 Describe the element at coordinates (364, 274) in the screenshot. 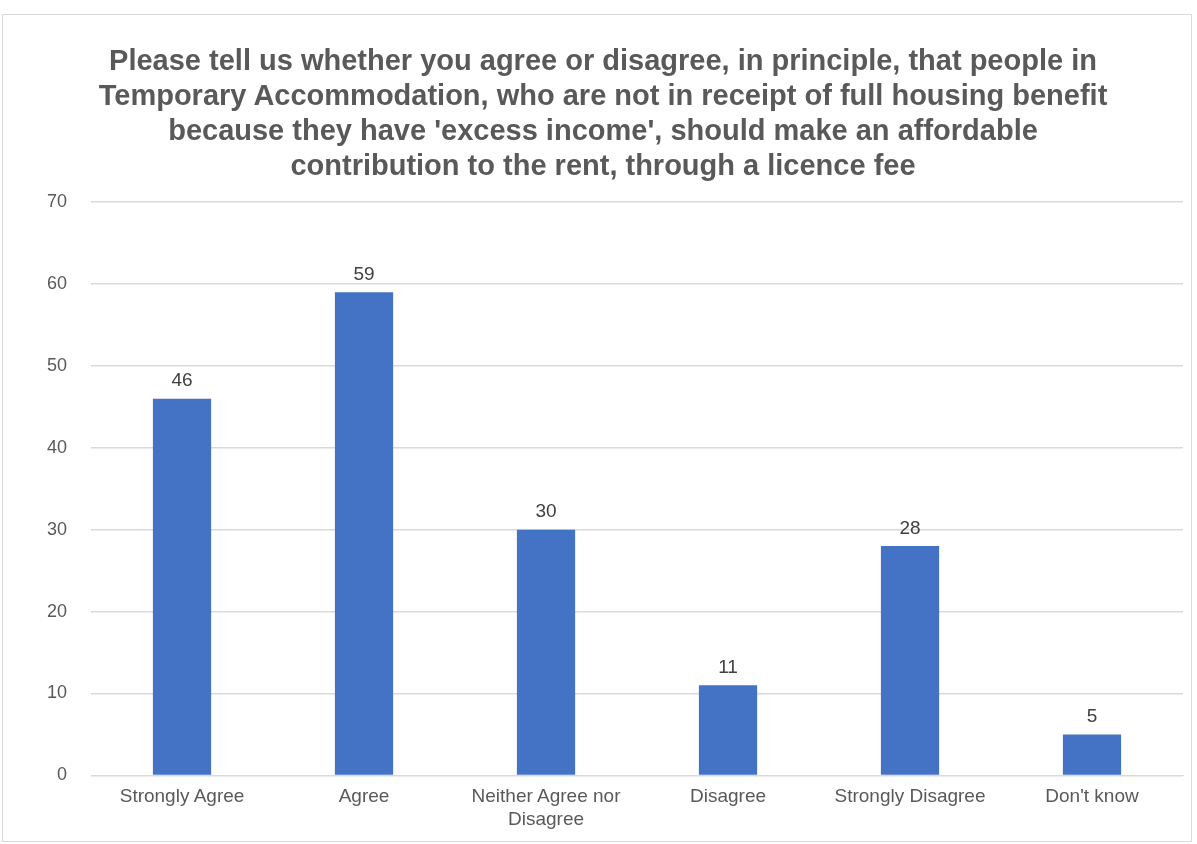

I see `data-label: 59` at that location.